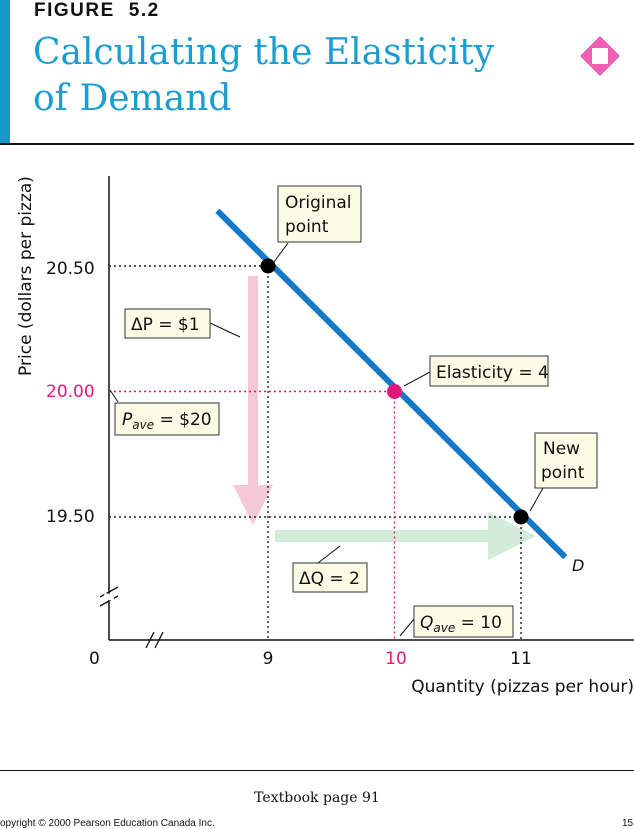 The width and height of the screenshot is (634, 829). What do you see at coordinates (293, 76) in the screenshot?
I see `page-title: Calculating the Elasticity of Demand` at bounding box center [293, 76].